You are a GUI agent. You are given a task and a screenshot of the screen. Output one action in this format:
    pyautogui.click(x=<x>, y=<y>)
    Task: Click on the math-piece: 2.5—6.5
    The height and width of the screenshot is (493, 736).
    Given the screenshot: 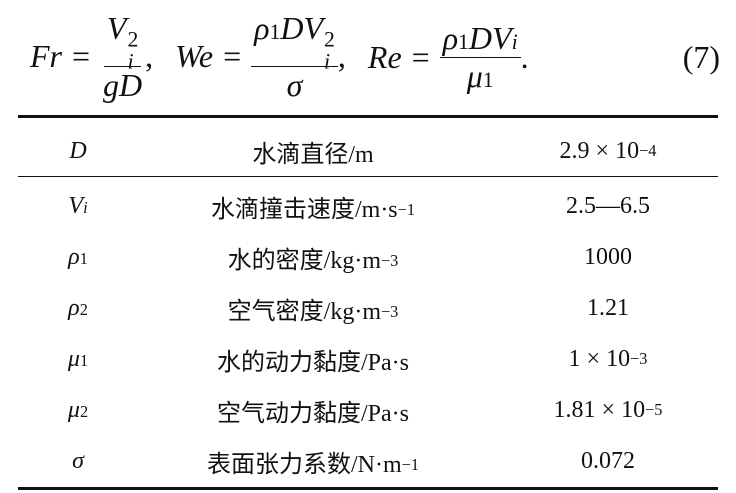 What is the action you would take?
    pyautogui.click(x=608, y=206)
    